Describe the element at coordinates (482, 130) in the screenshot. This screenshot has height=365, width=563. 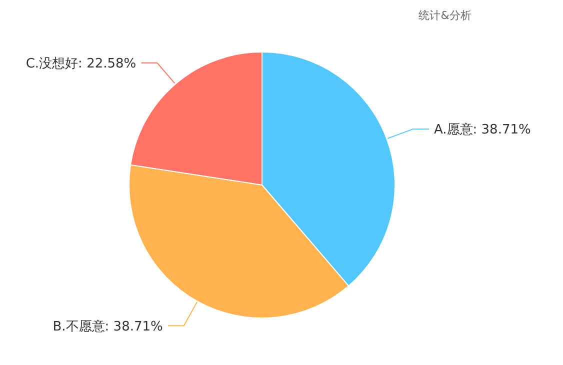
I see `slice-label: A.愿意: 38.71%` at that location.